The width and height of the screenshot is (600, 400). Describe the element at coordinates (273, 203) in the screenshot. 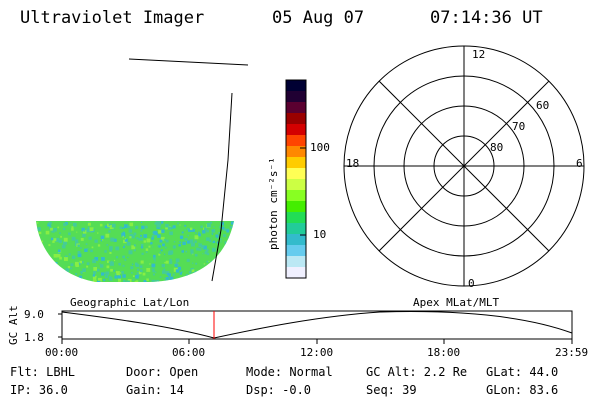

I see `colorbar-unit-label: photon cm⁻²s⁻¹` at that location.